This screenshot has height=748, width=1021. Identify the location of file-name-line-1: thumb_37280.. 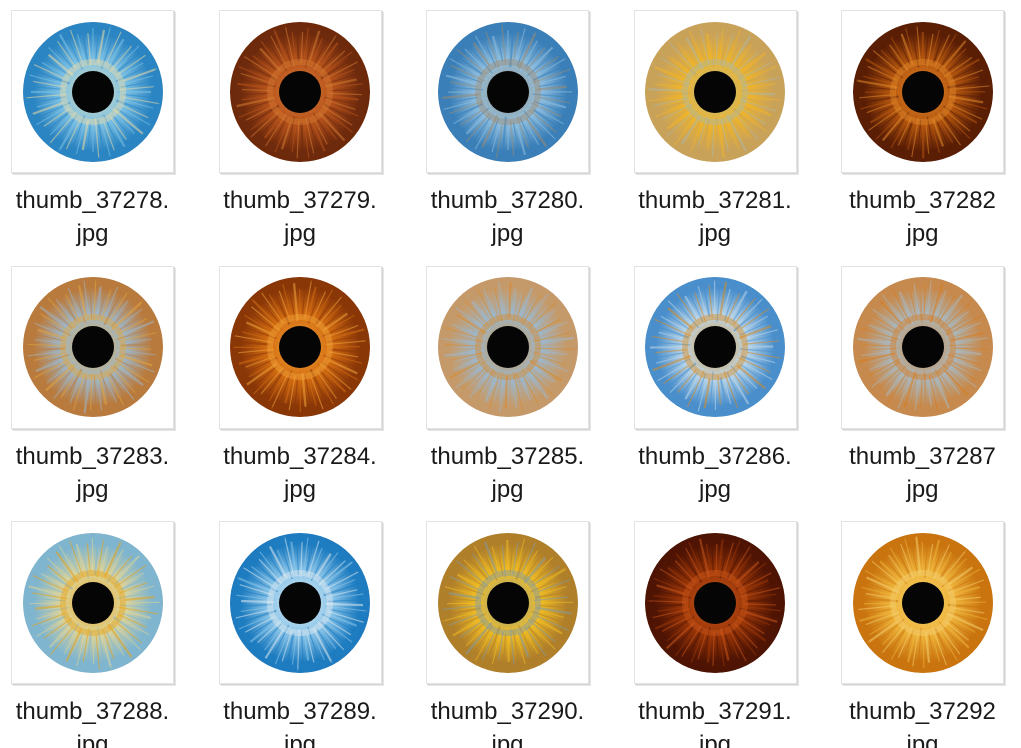
(507, 200).